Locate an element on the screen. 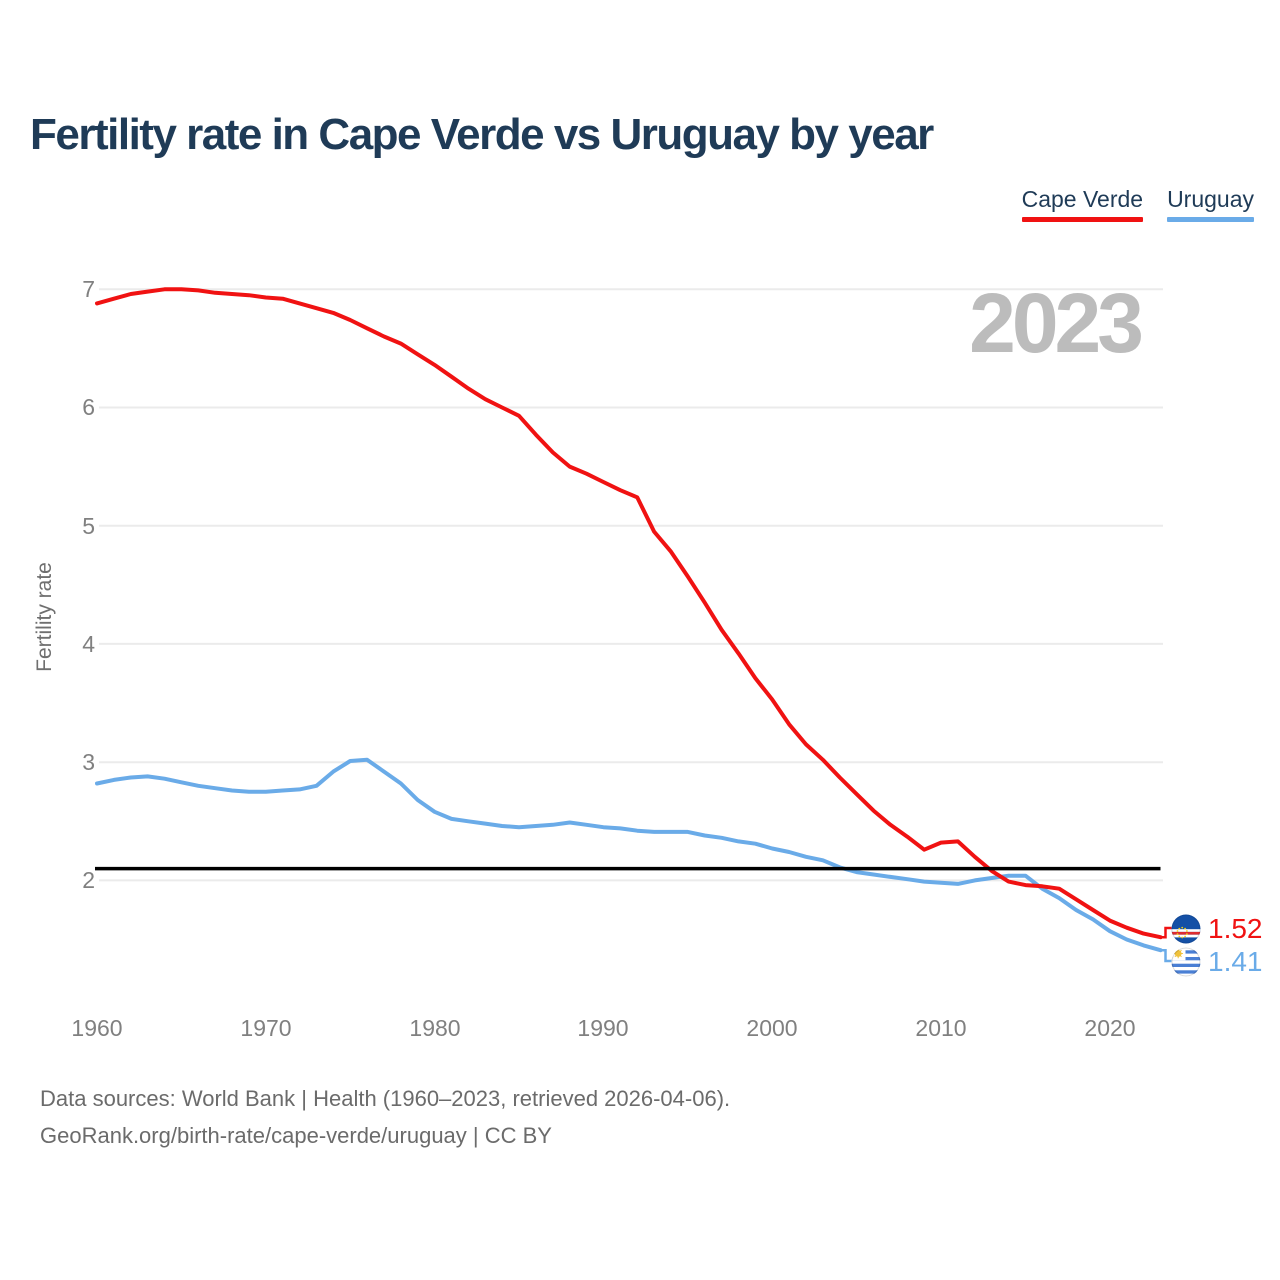  legend-item-uruguay: Uruguay is located at coordinates (1210, 204).